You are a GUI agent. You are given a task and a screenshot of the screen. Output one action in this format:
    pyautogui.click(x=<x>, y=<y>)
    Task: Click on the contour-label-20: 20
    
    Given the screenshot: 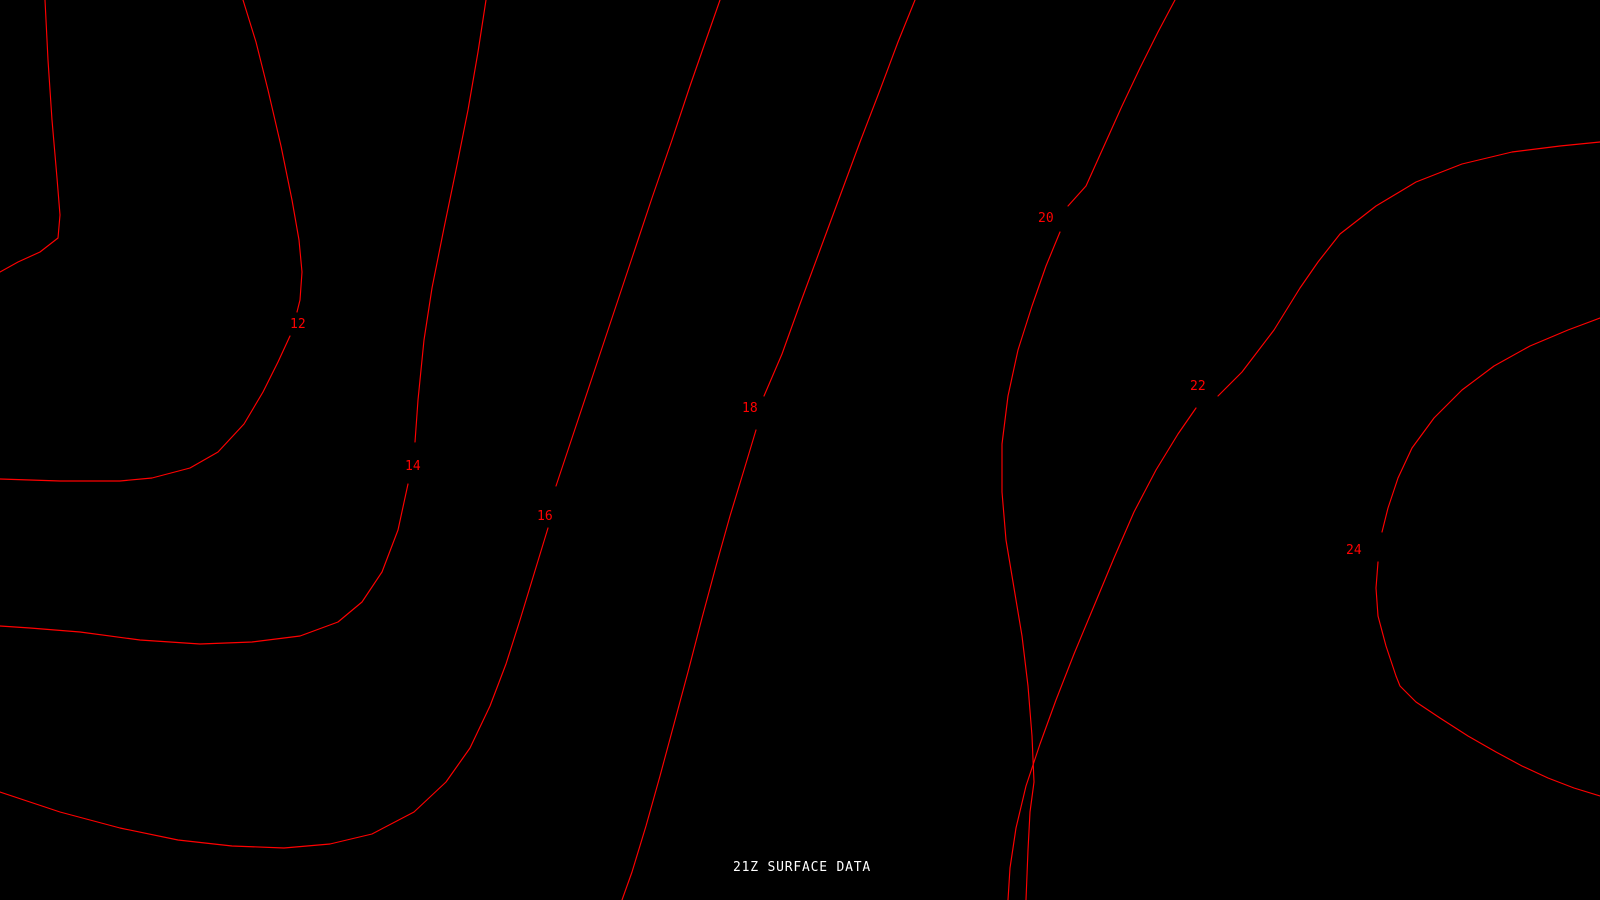 What is the action you would take?
    pyautogui.click(x=1046, y=218)
    